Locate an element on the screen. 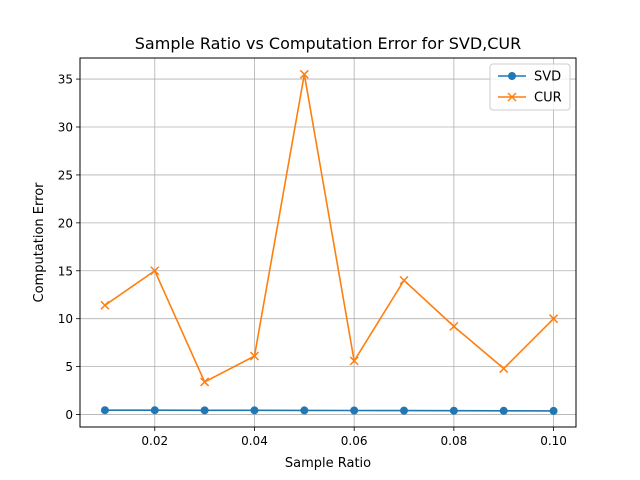  y-tick-label: 20 is located at coordinates (65, 223).